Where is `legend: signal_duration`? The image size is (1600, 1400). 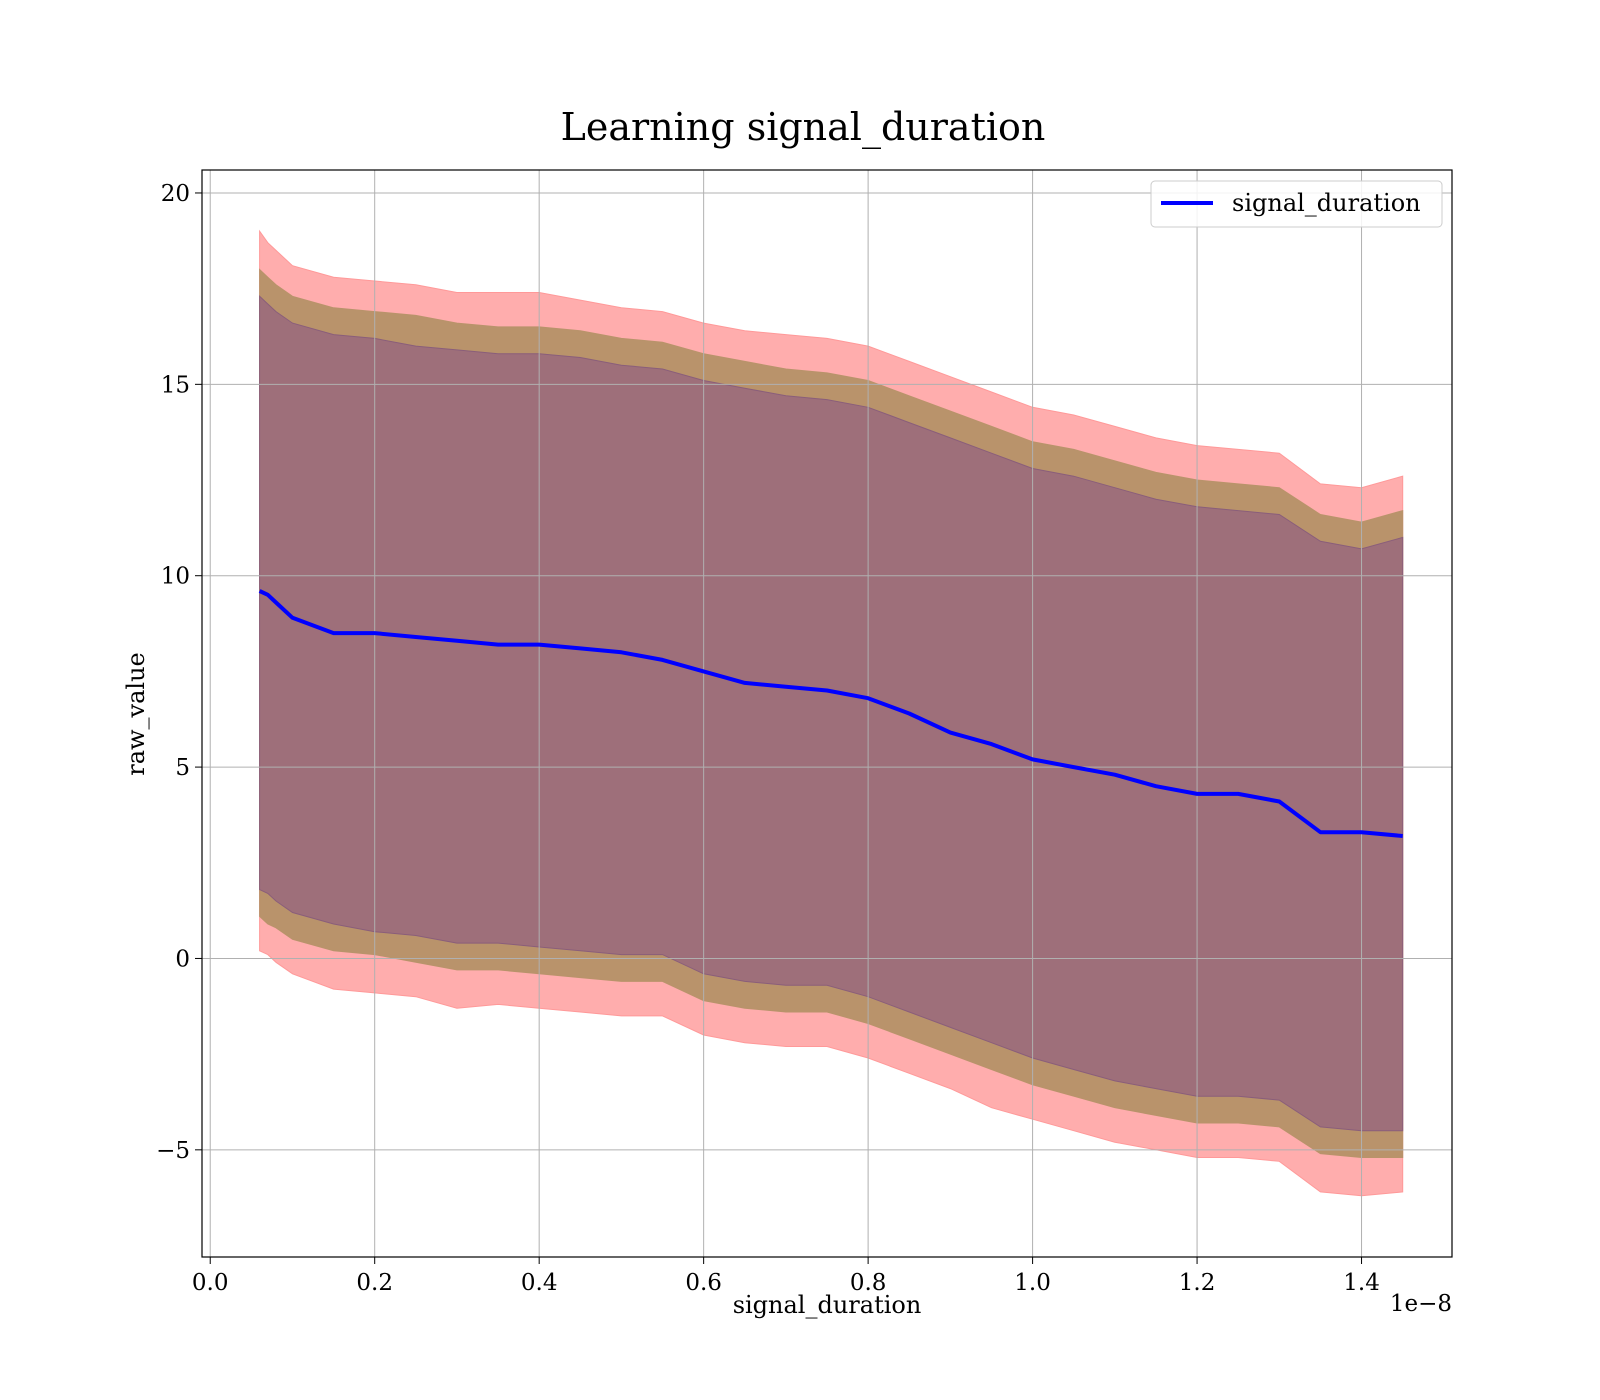
legend: signal_duration is located at coordinates (1296, 204).